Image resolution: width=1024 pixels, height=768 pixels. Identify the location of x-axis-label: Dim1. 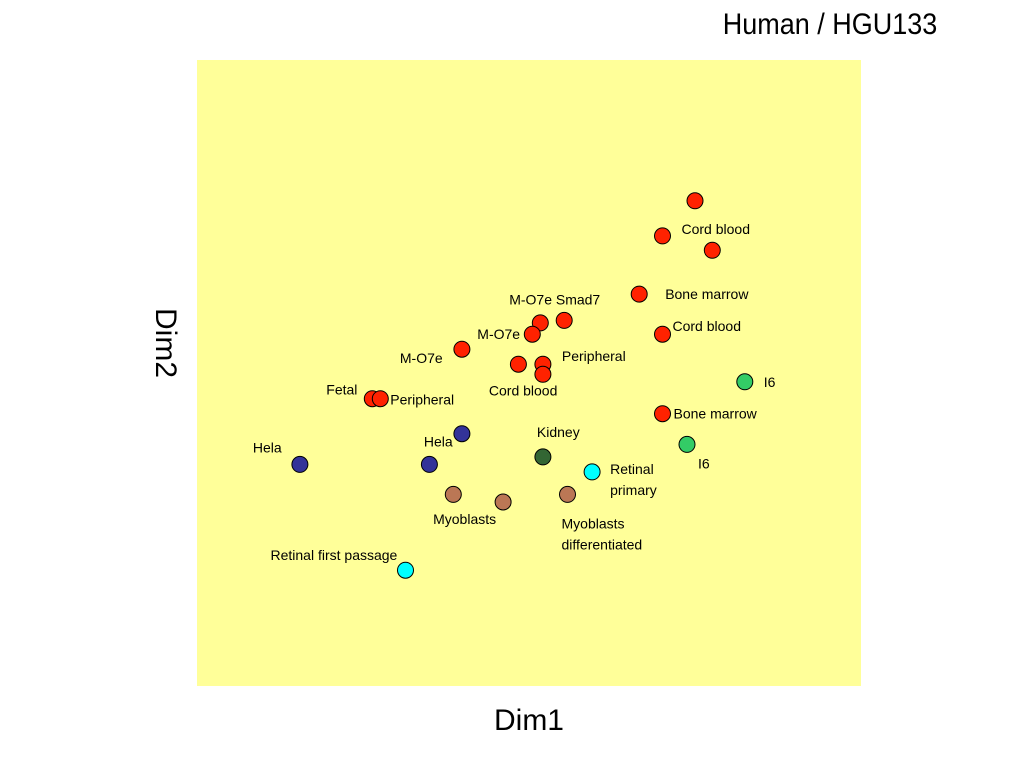
(529, 720).